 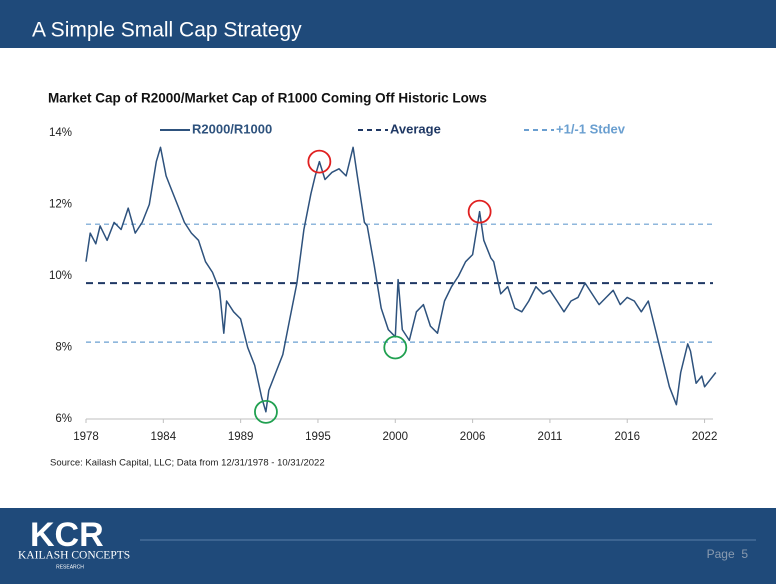 What do you see at coordinates (60, 133) in the screenshot?
I see `y-tick-label: 14%` at bounding box center [60, 133].